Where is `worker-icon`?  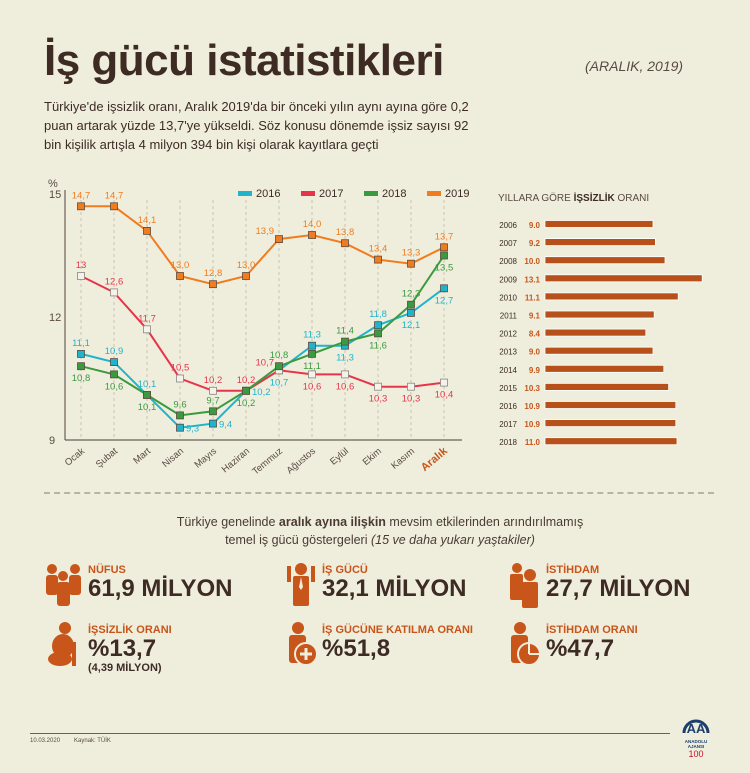 worker-icon is located at coordinates (301, 584).